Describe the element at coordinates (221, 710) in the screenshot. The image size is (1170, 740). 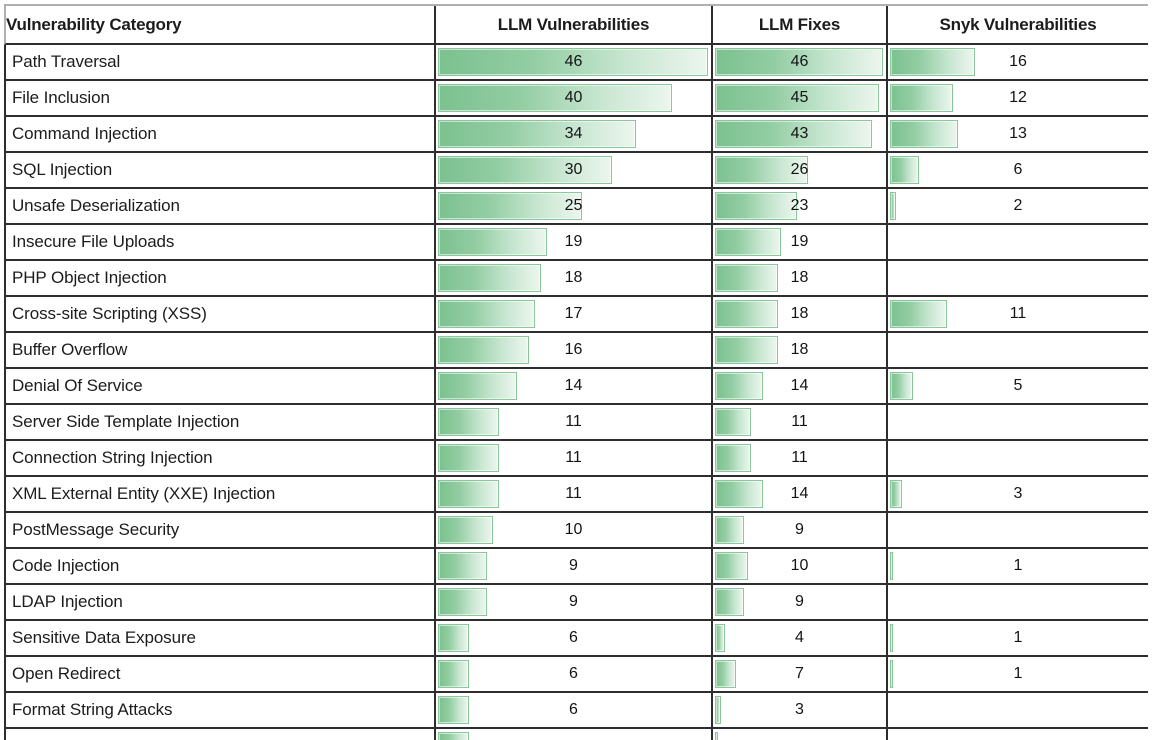
I see `category-cell: Format String Attacks` at that location.